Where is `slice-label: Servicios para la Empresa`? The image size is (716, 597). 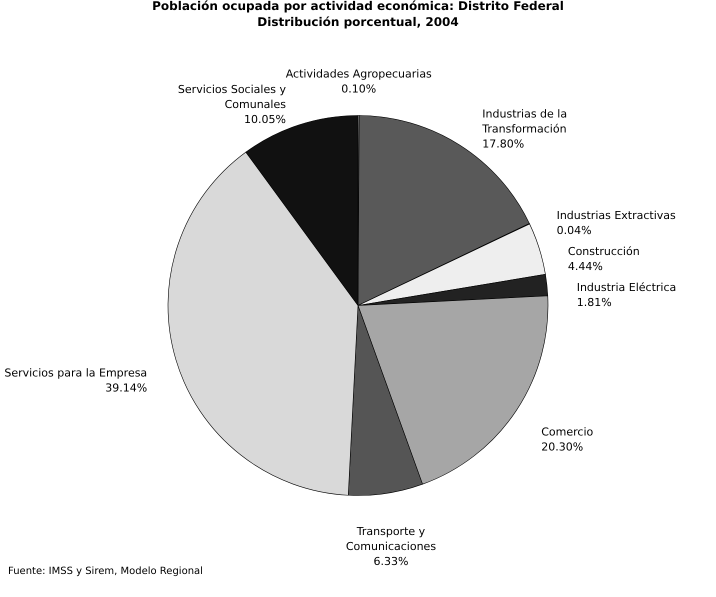
slice-label: Servicios para la Empresa is located at coordinates (76, 373).